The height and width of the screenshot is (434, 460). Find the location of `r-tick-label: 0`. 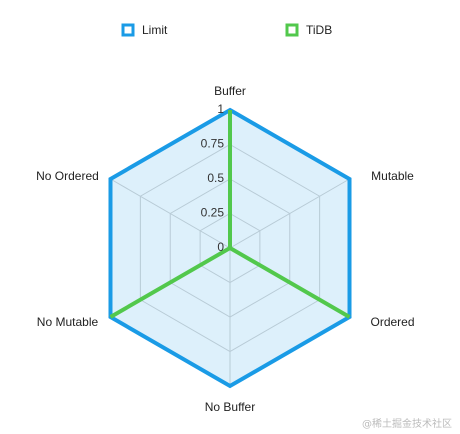

r-tick-label: 0 is located at coordinates (220, 247).